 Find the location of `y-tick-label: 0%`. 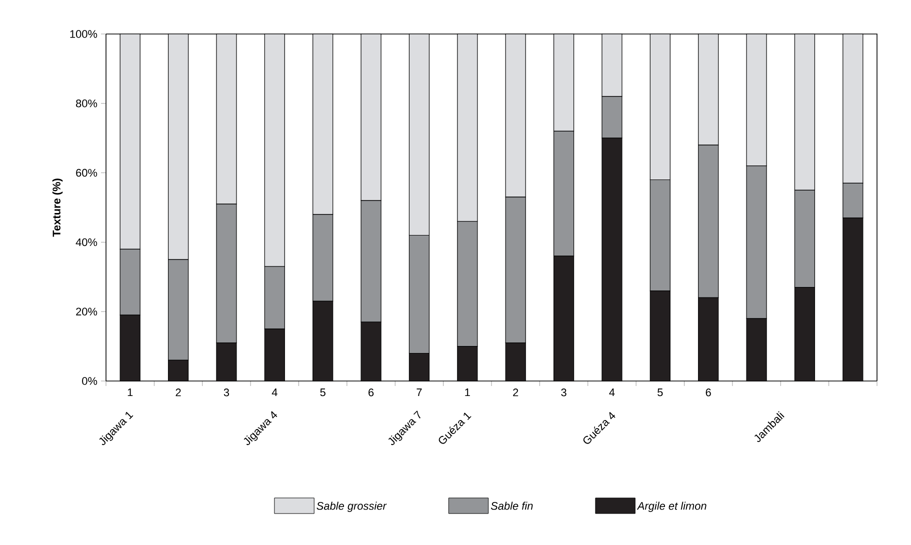

y-tick-label: 0% is located at coordinates (90, 381).